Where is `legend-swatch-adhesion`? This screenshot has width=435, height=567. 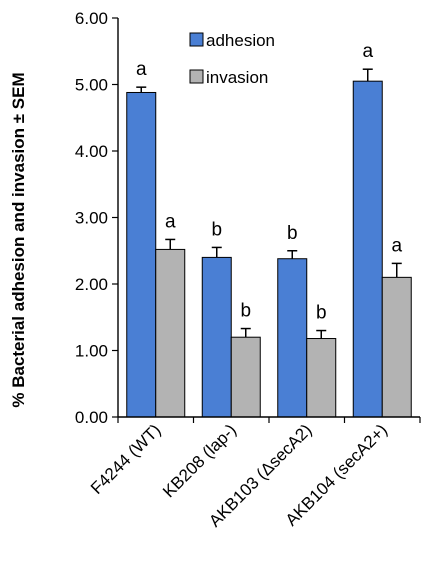 legend-swatch-adhesion is located at coordinates (196, 39).